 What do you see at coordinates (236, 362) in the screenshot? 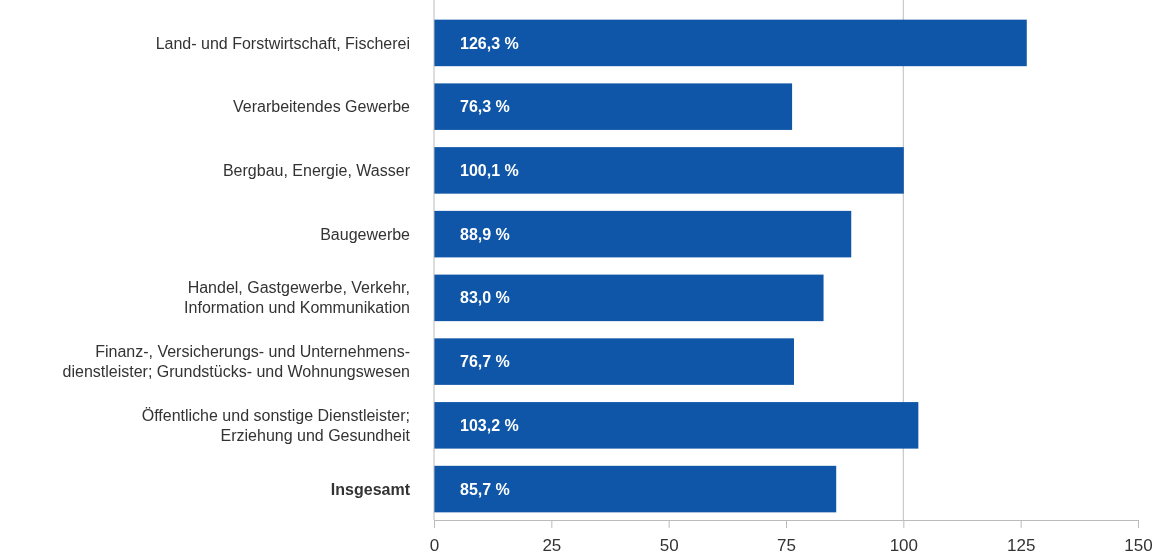
I see `y-tick-label: Finanz-, Versicherungs- und Unternehmens- dienstleister; Grundstücks- und Wohnungswesen` at bounding box center [236, 362].